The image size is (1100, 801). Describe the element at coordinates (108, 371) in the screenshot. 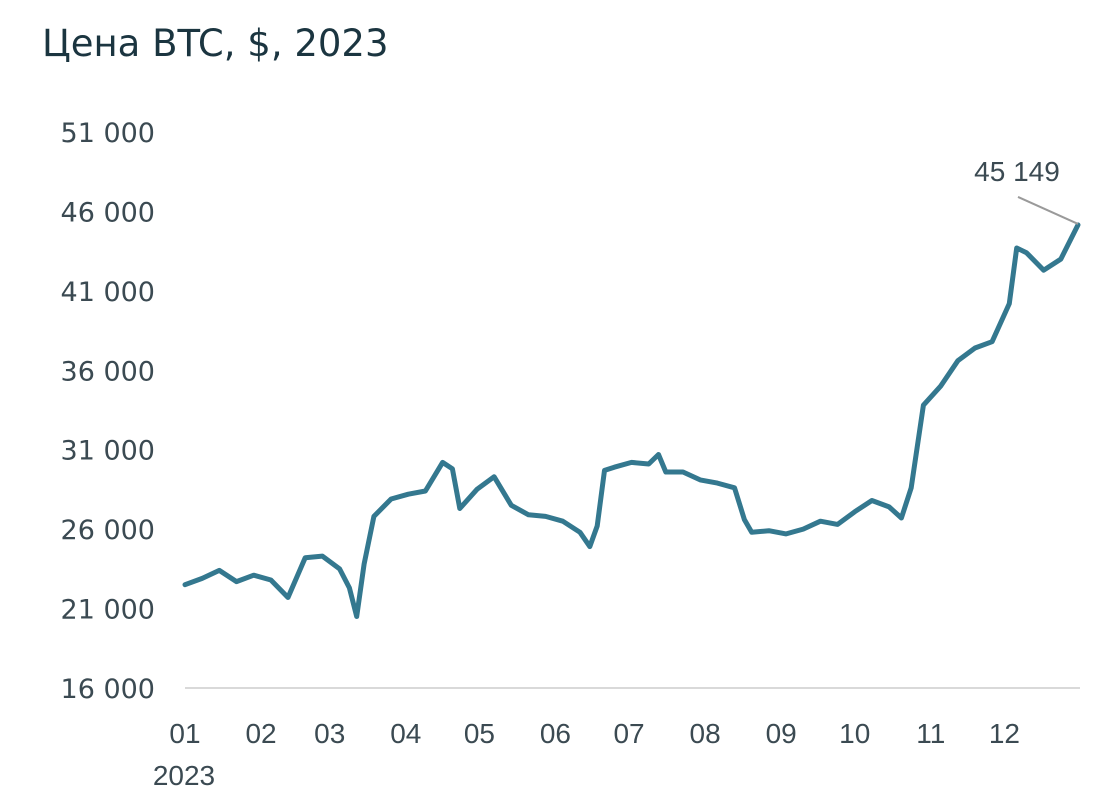

I see `y-tick-label: 36 000` at that location.